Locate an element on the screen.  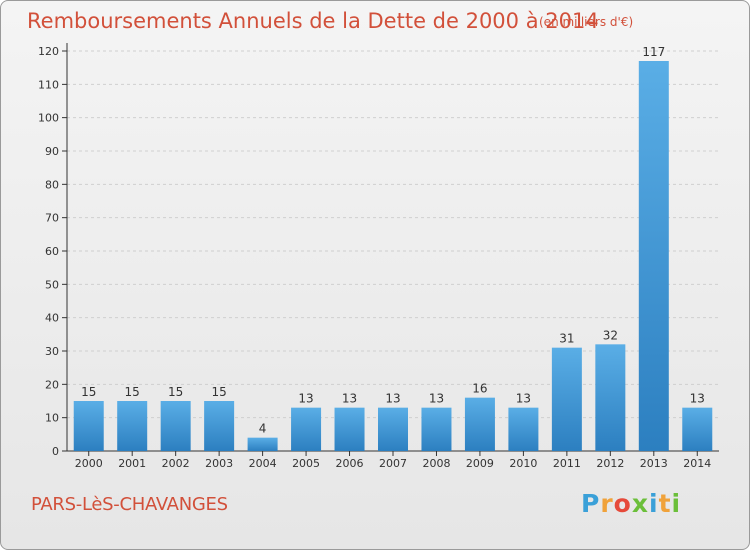
bar-2013 is located at coordinates (653, 256).